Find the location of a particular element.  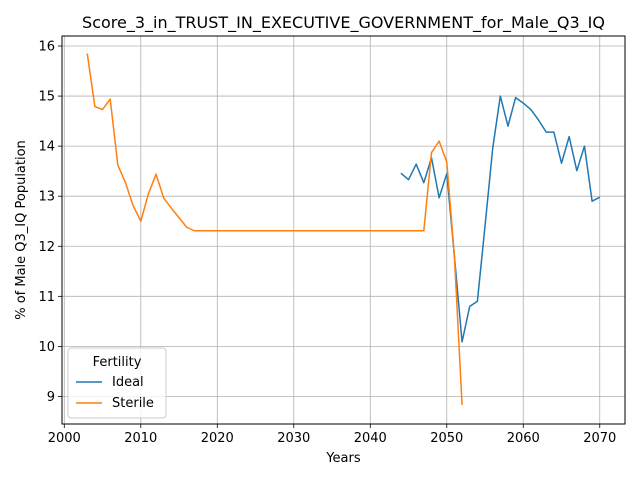

y-tick-label: 12 is located at coordinates (46, 247).